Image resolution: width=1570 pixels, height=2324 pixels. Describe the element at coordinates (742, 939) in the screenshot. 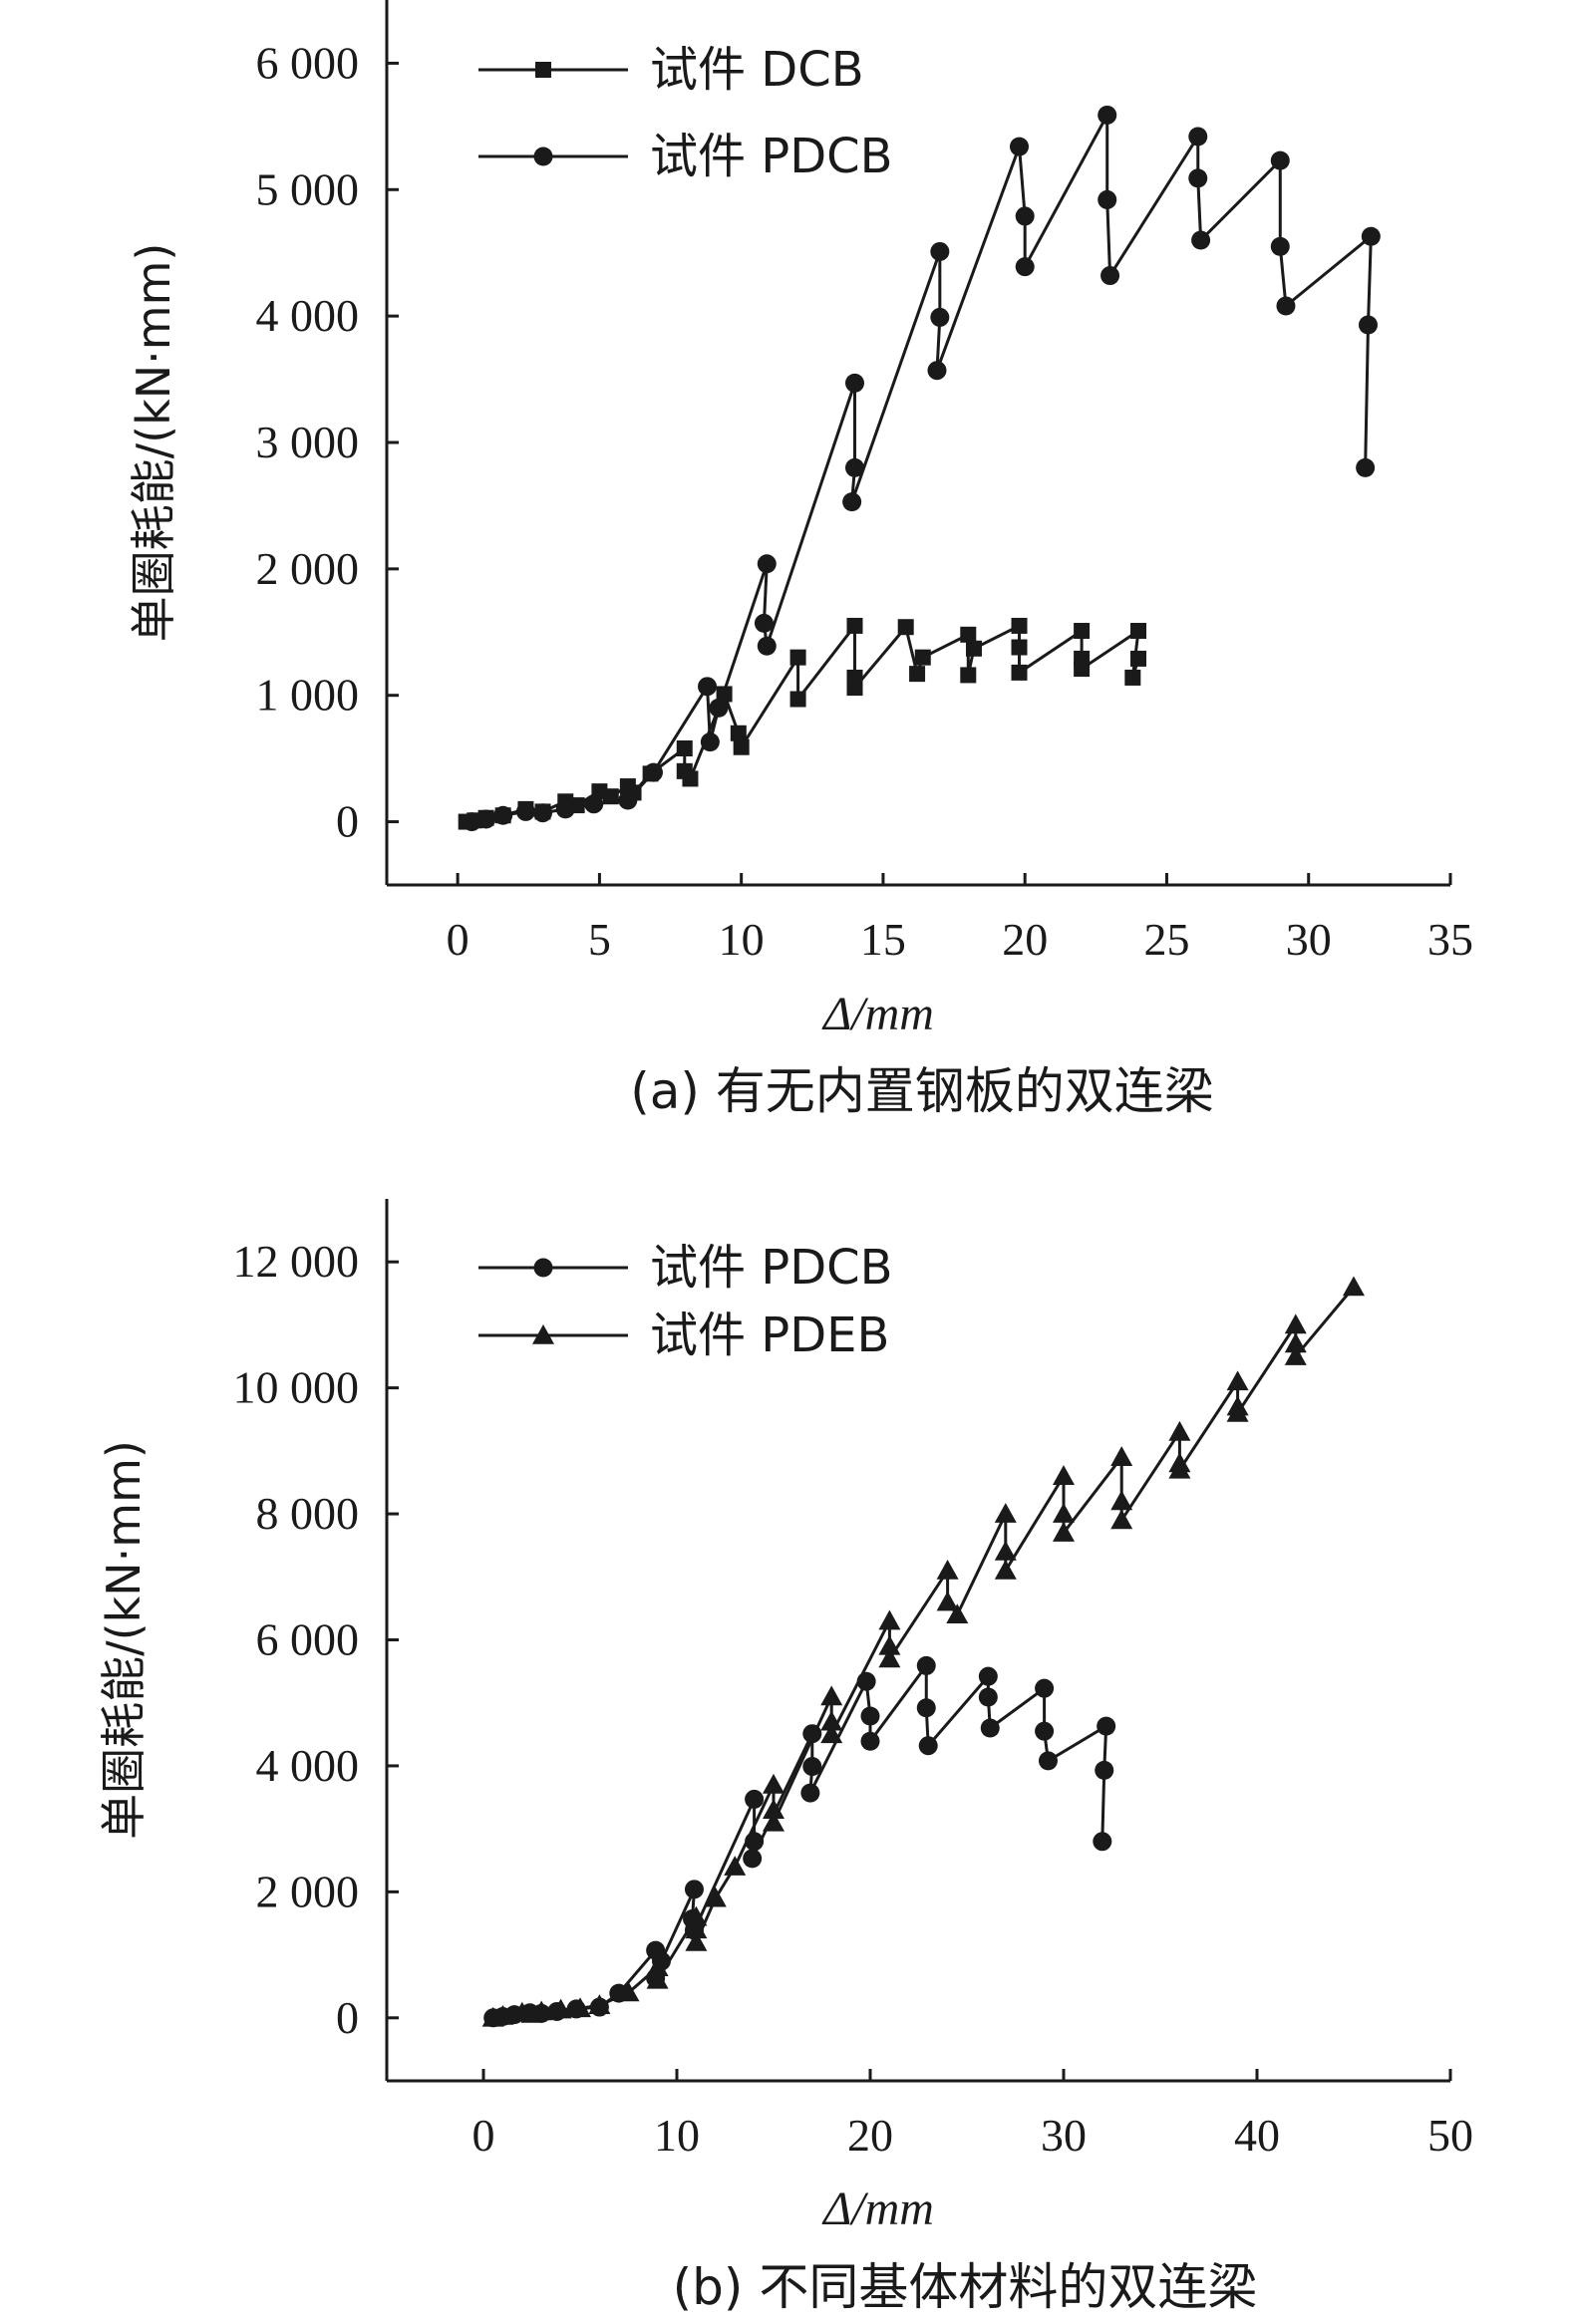

I see `x-tick-label: 10` at that location.